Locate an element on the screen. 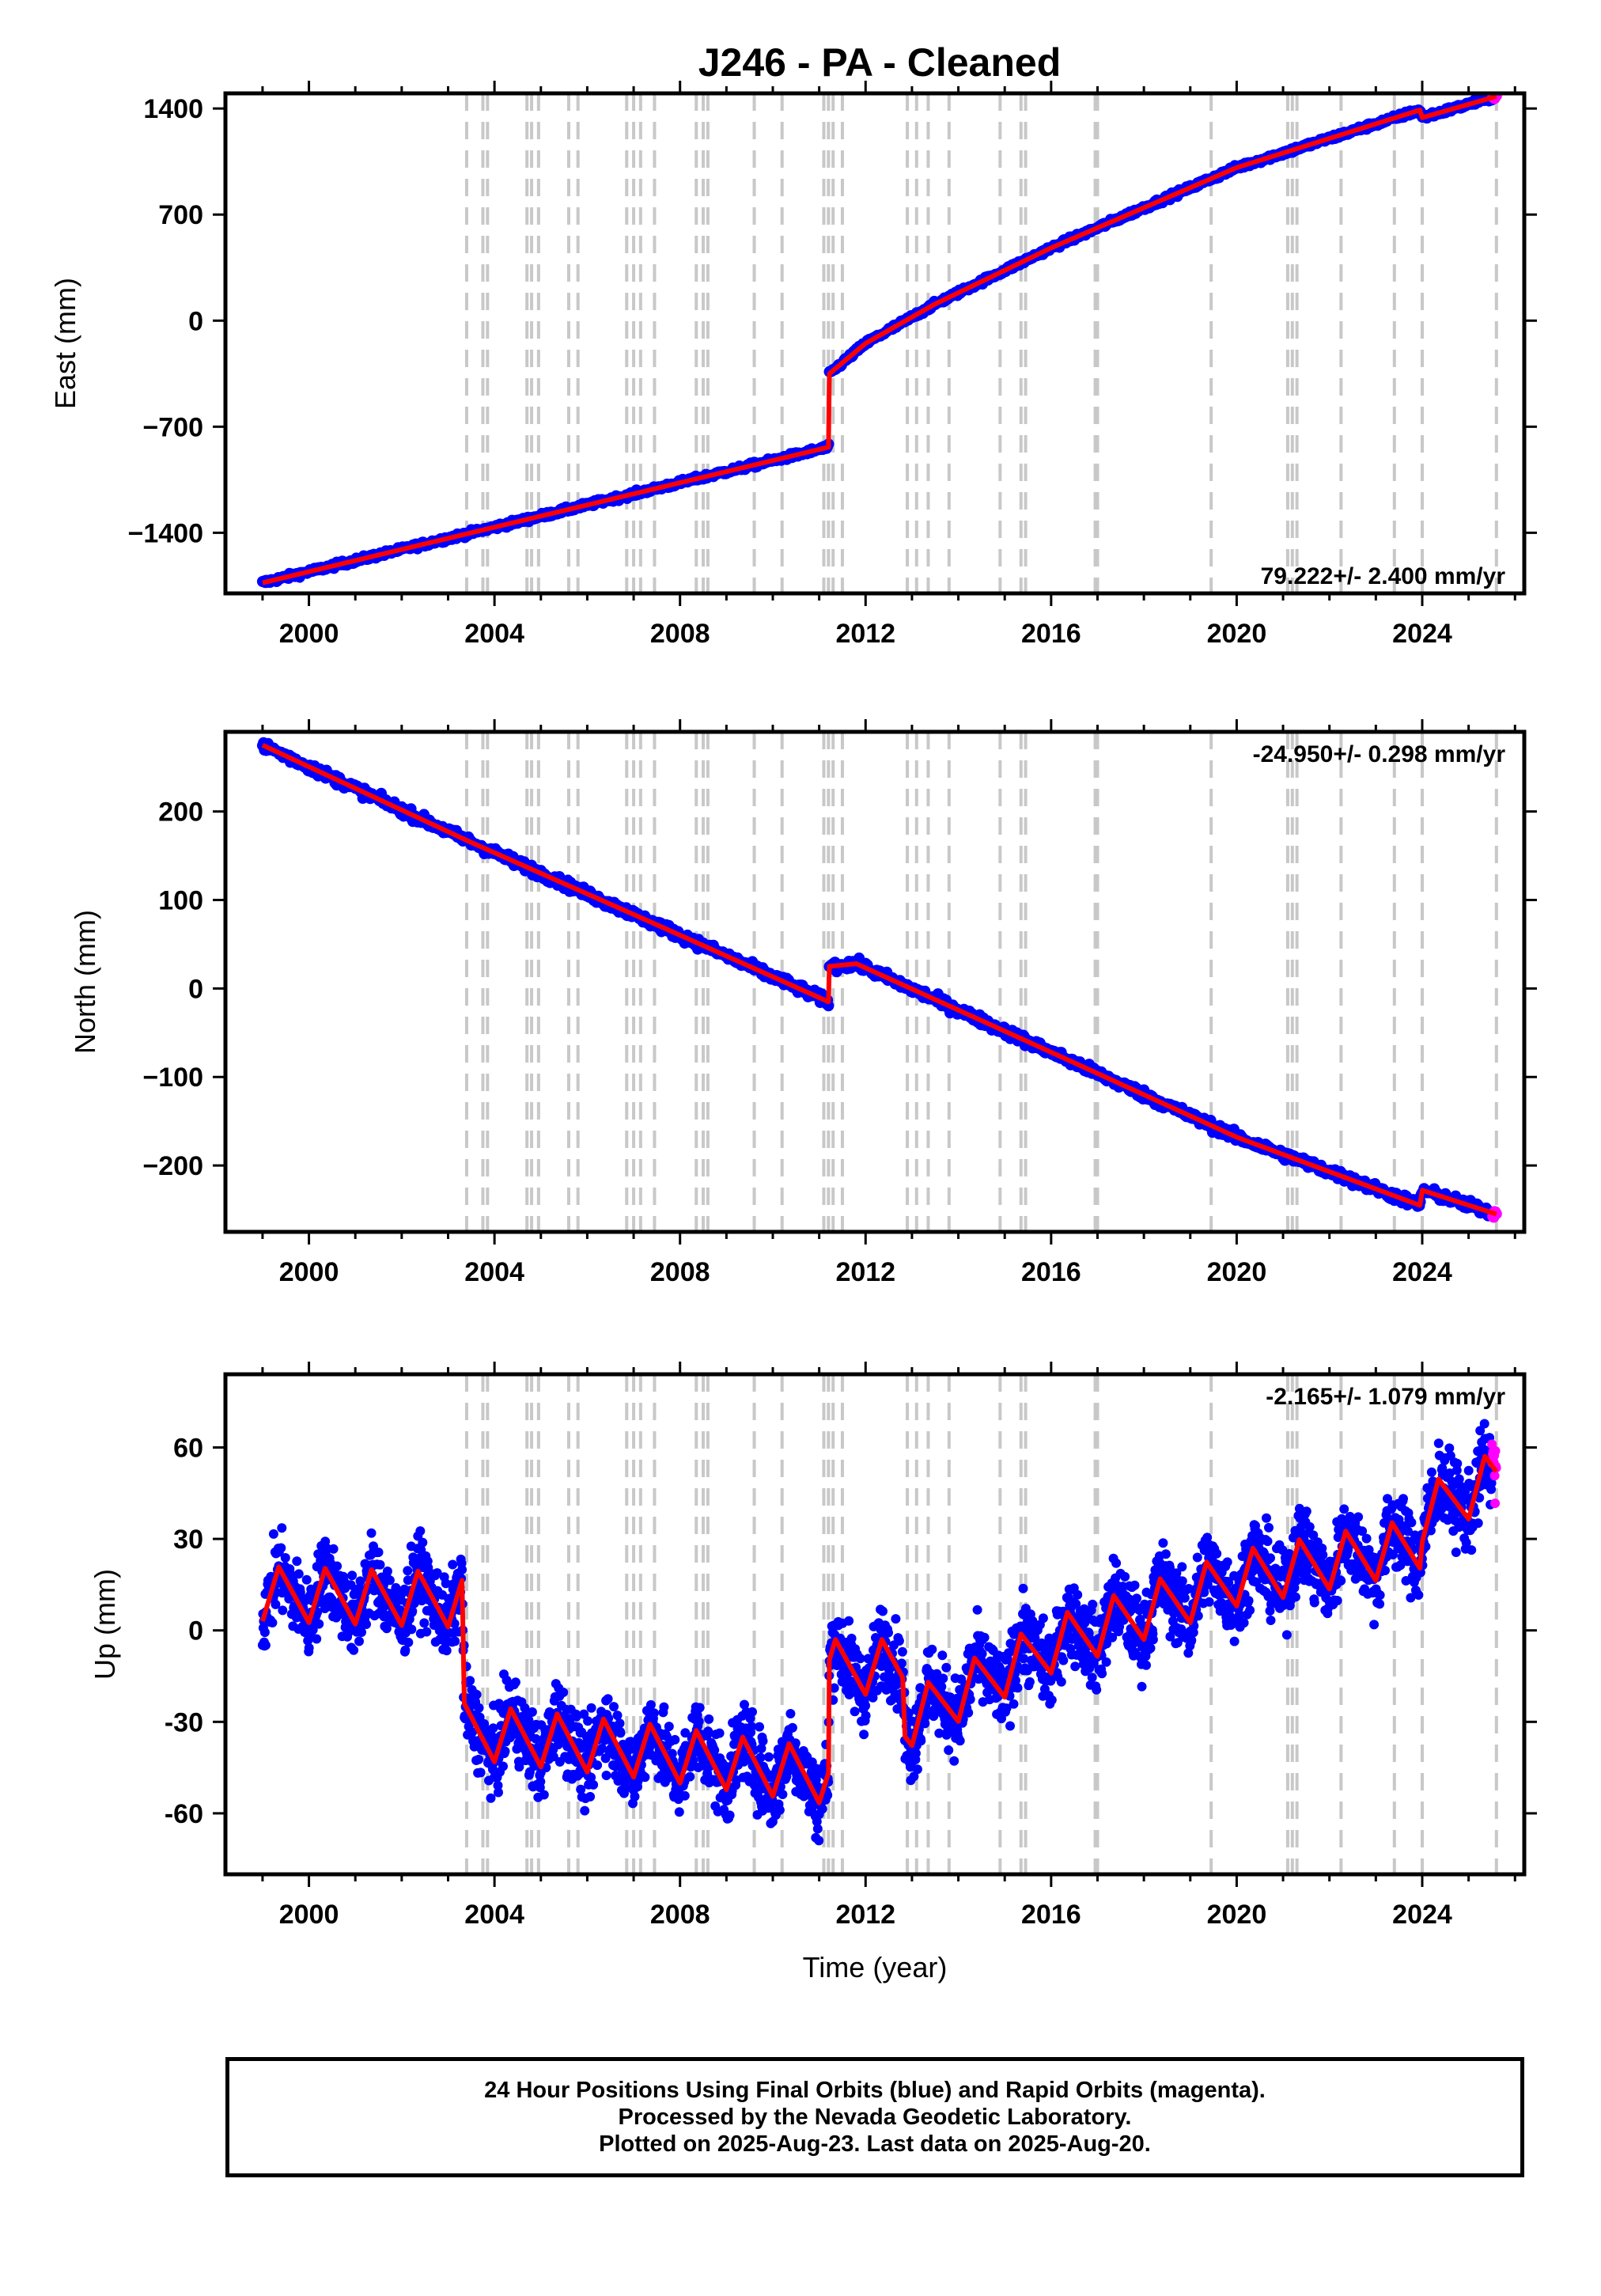  y-axis-title: East (mm) is located at coordinates (65, 344).